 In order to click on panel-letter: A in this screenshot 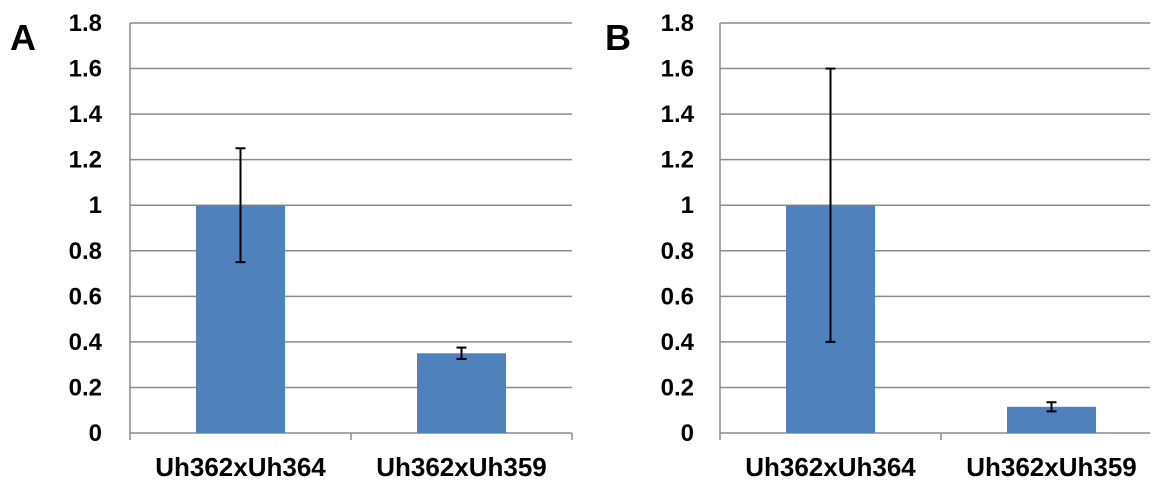, I will do `click(23, 37)`.